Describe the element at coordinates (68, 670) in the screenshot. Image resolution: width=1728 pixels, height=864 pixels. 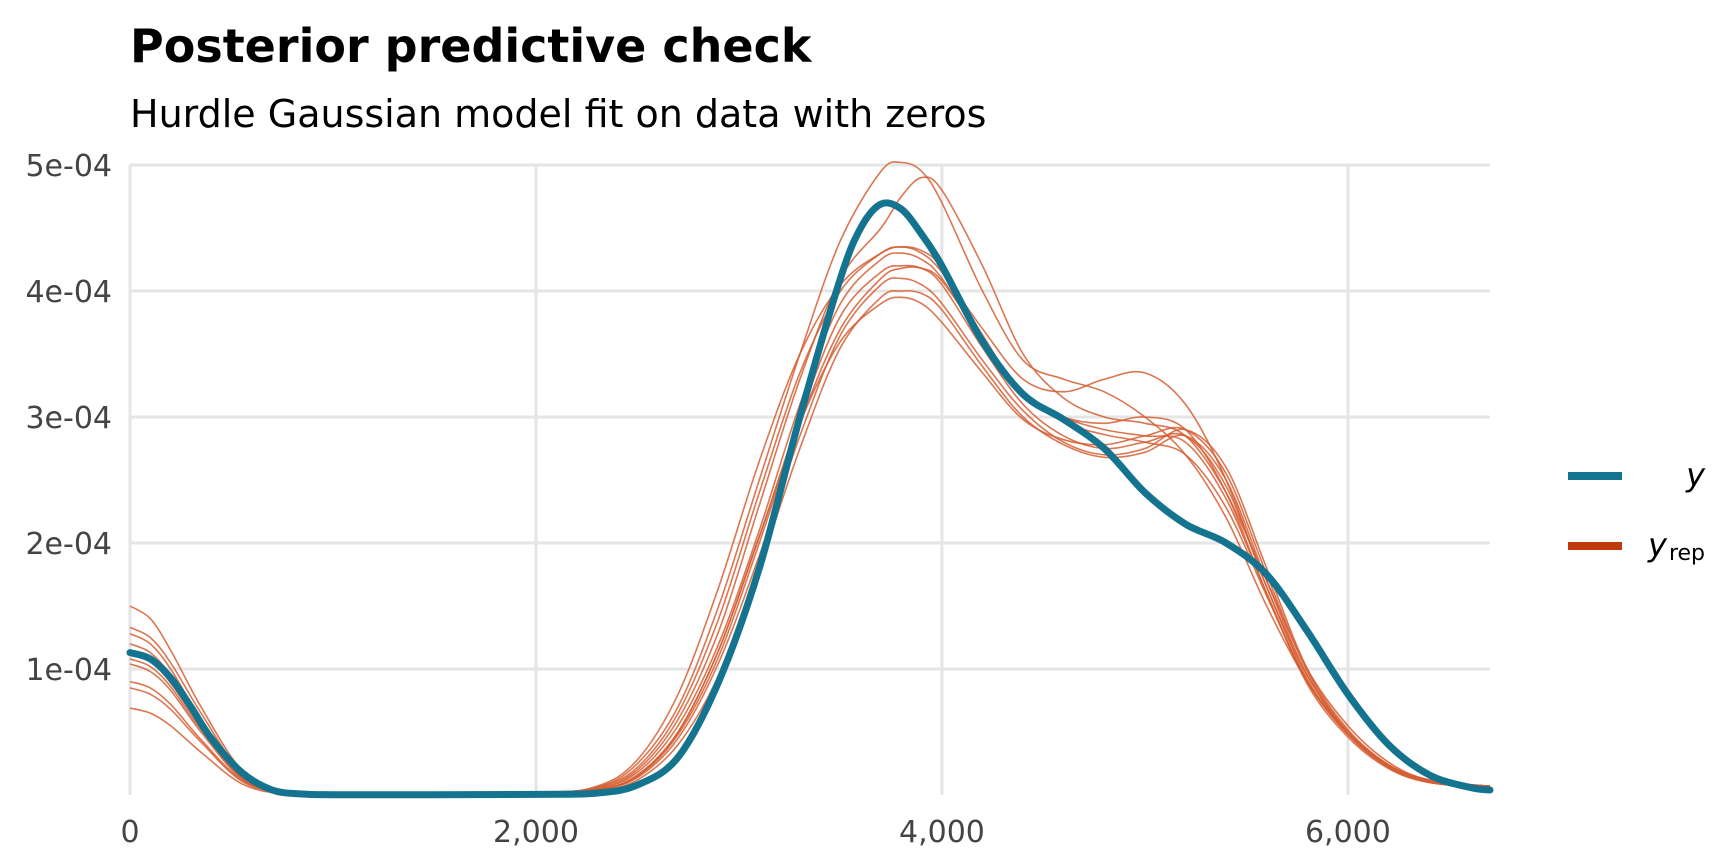
I see `y-tick-label: 1e-04` at that location.